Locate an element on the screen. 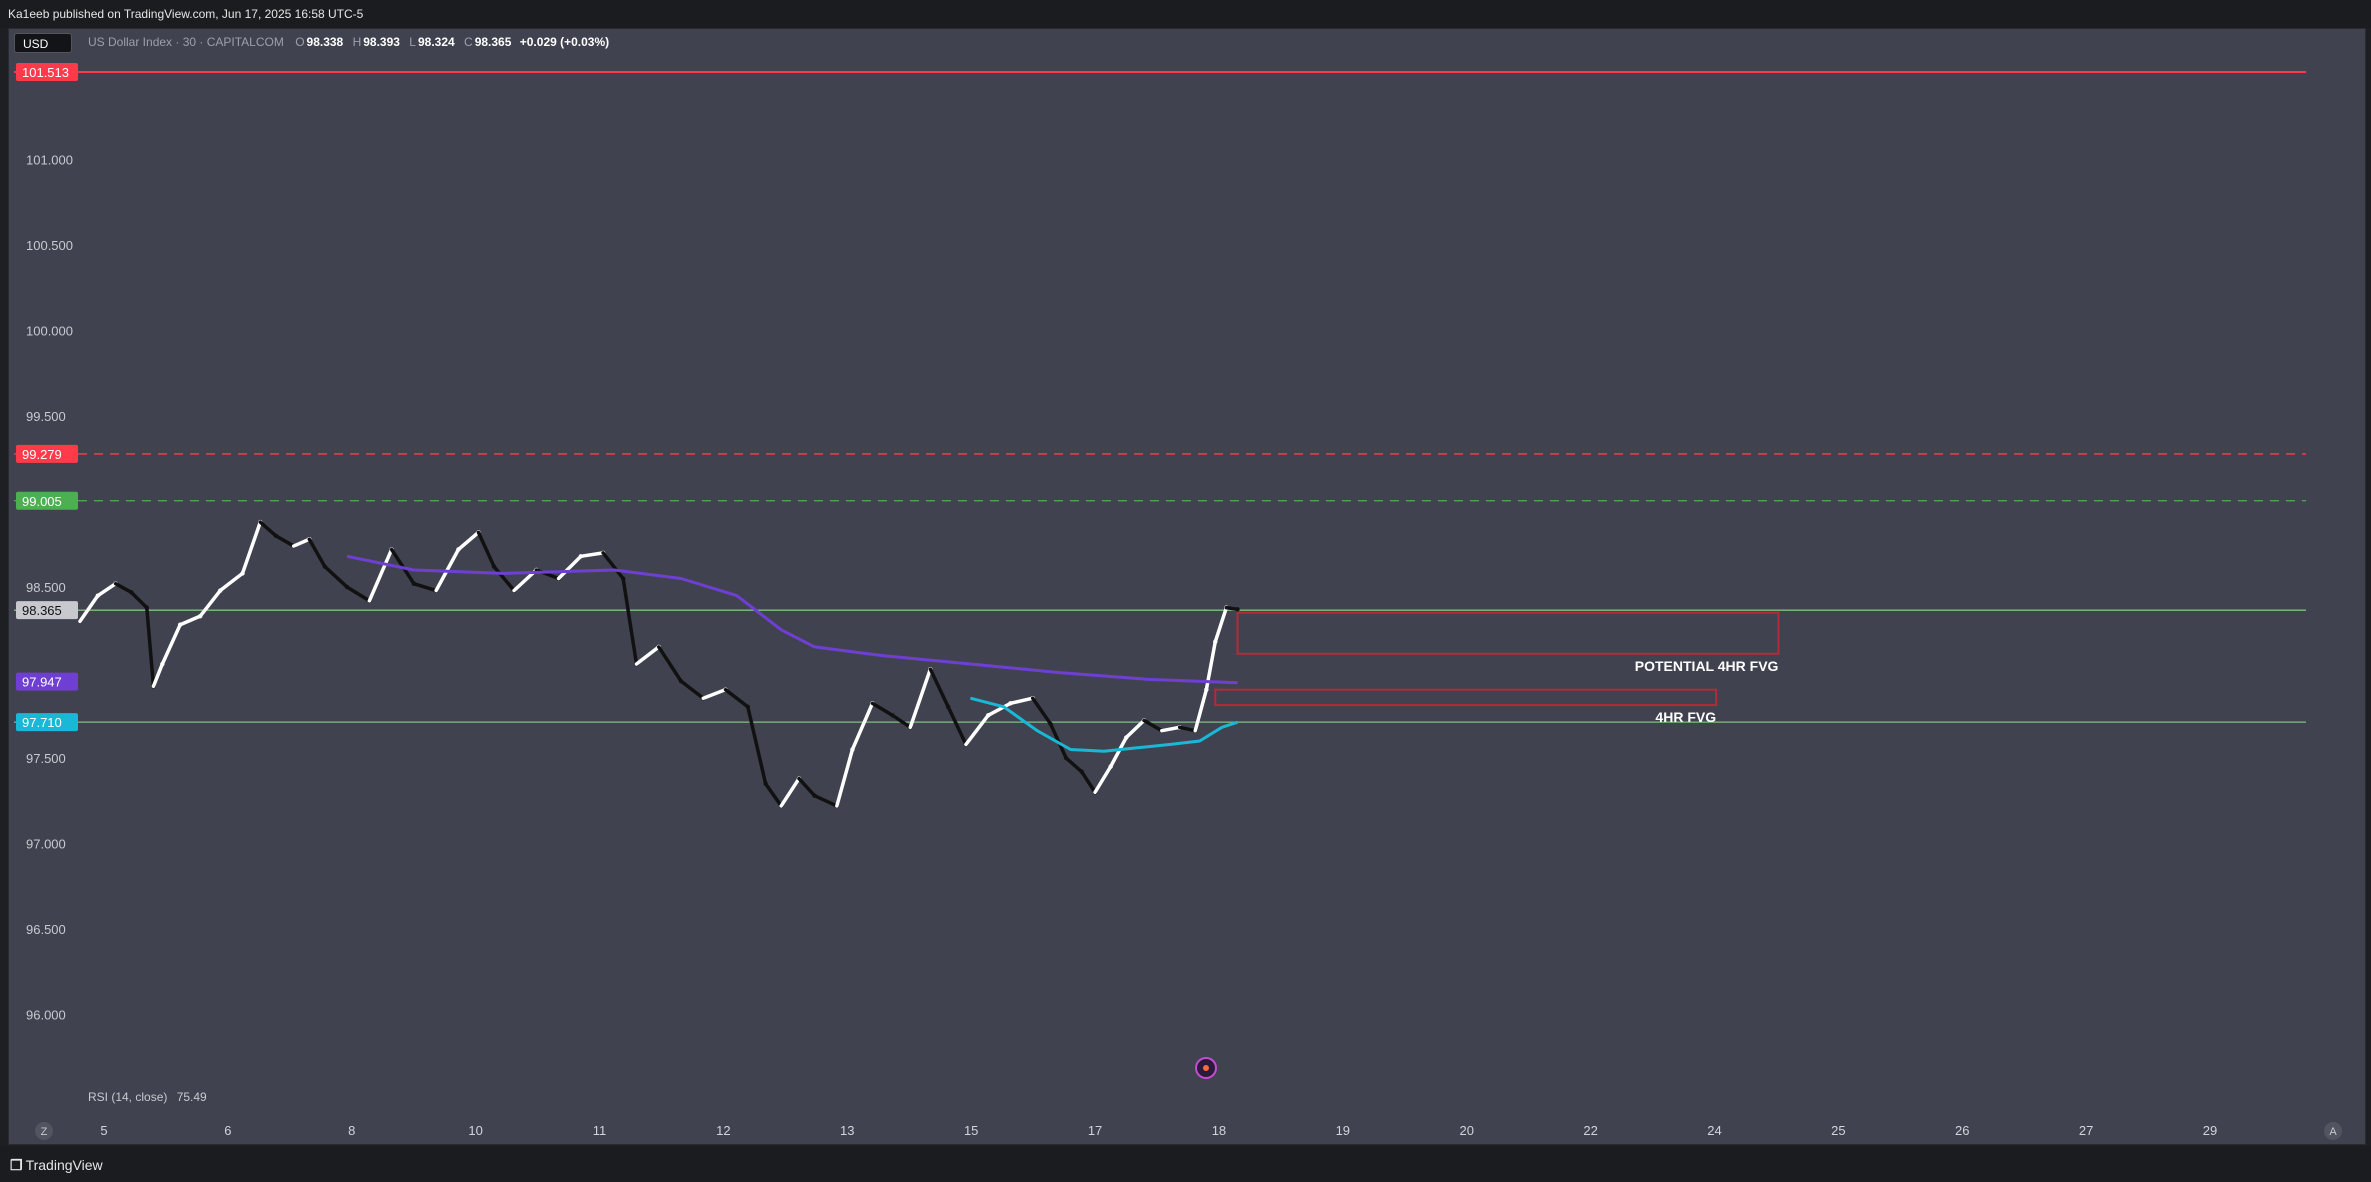  price-badge-label-5: 97.710 is located at coordinates (42, 722).